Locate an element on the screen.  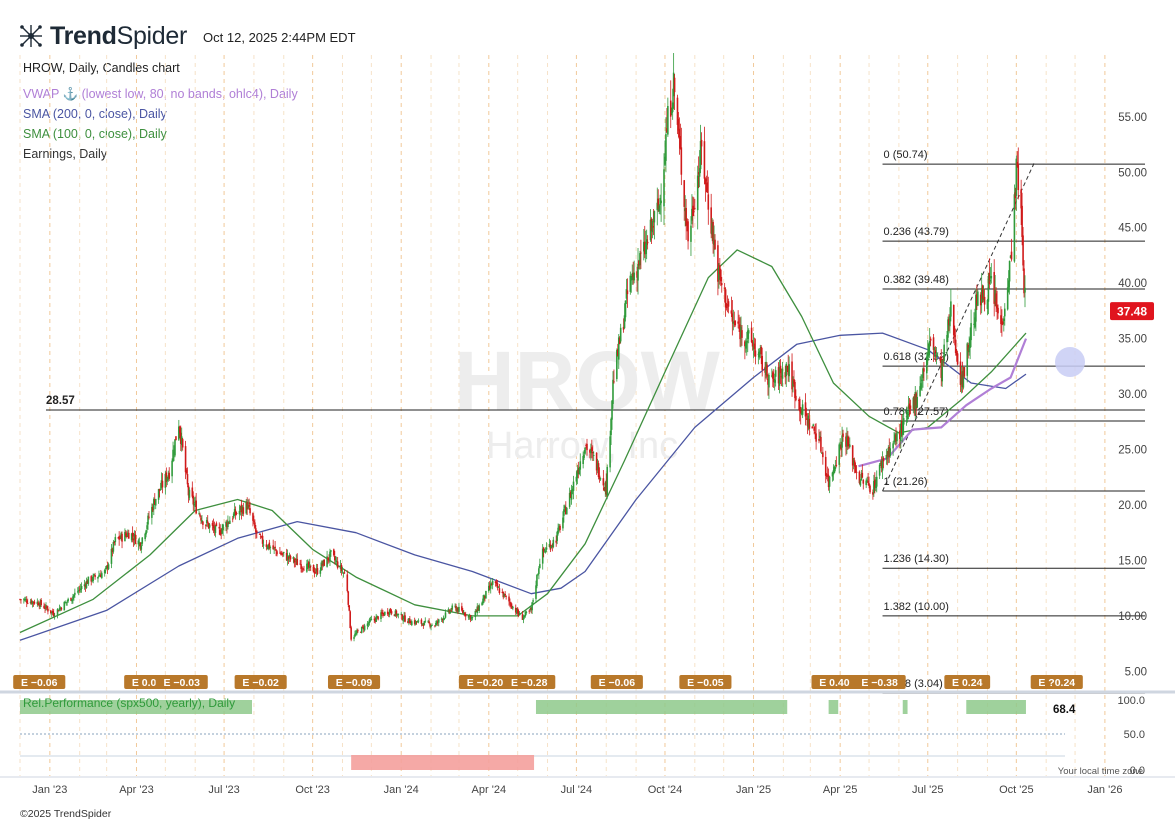
indicator-earnings-label: Earnings, Daily is located at coordinates (65, 154).